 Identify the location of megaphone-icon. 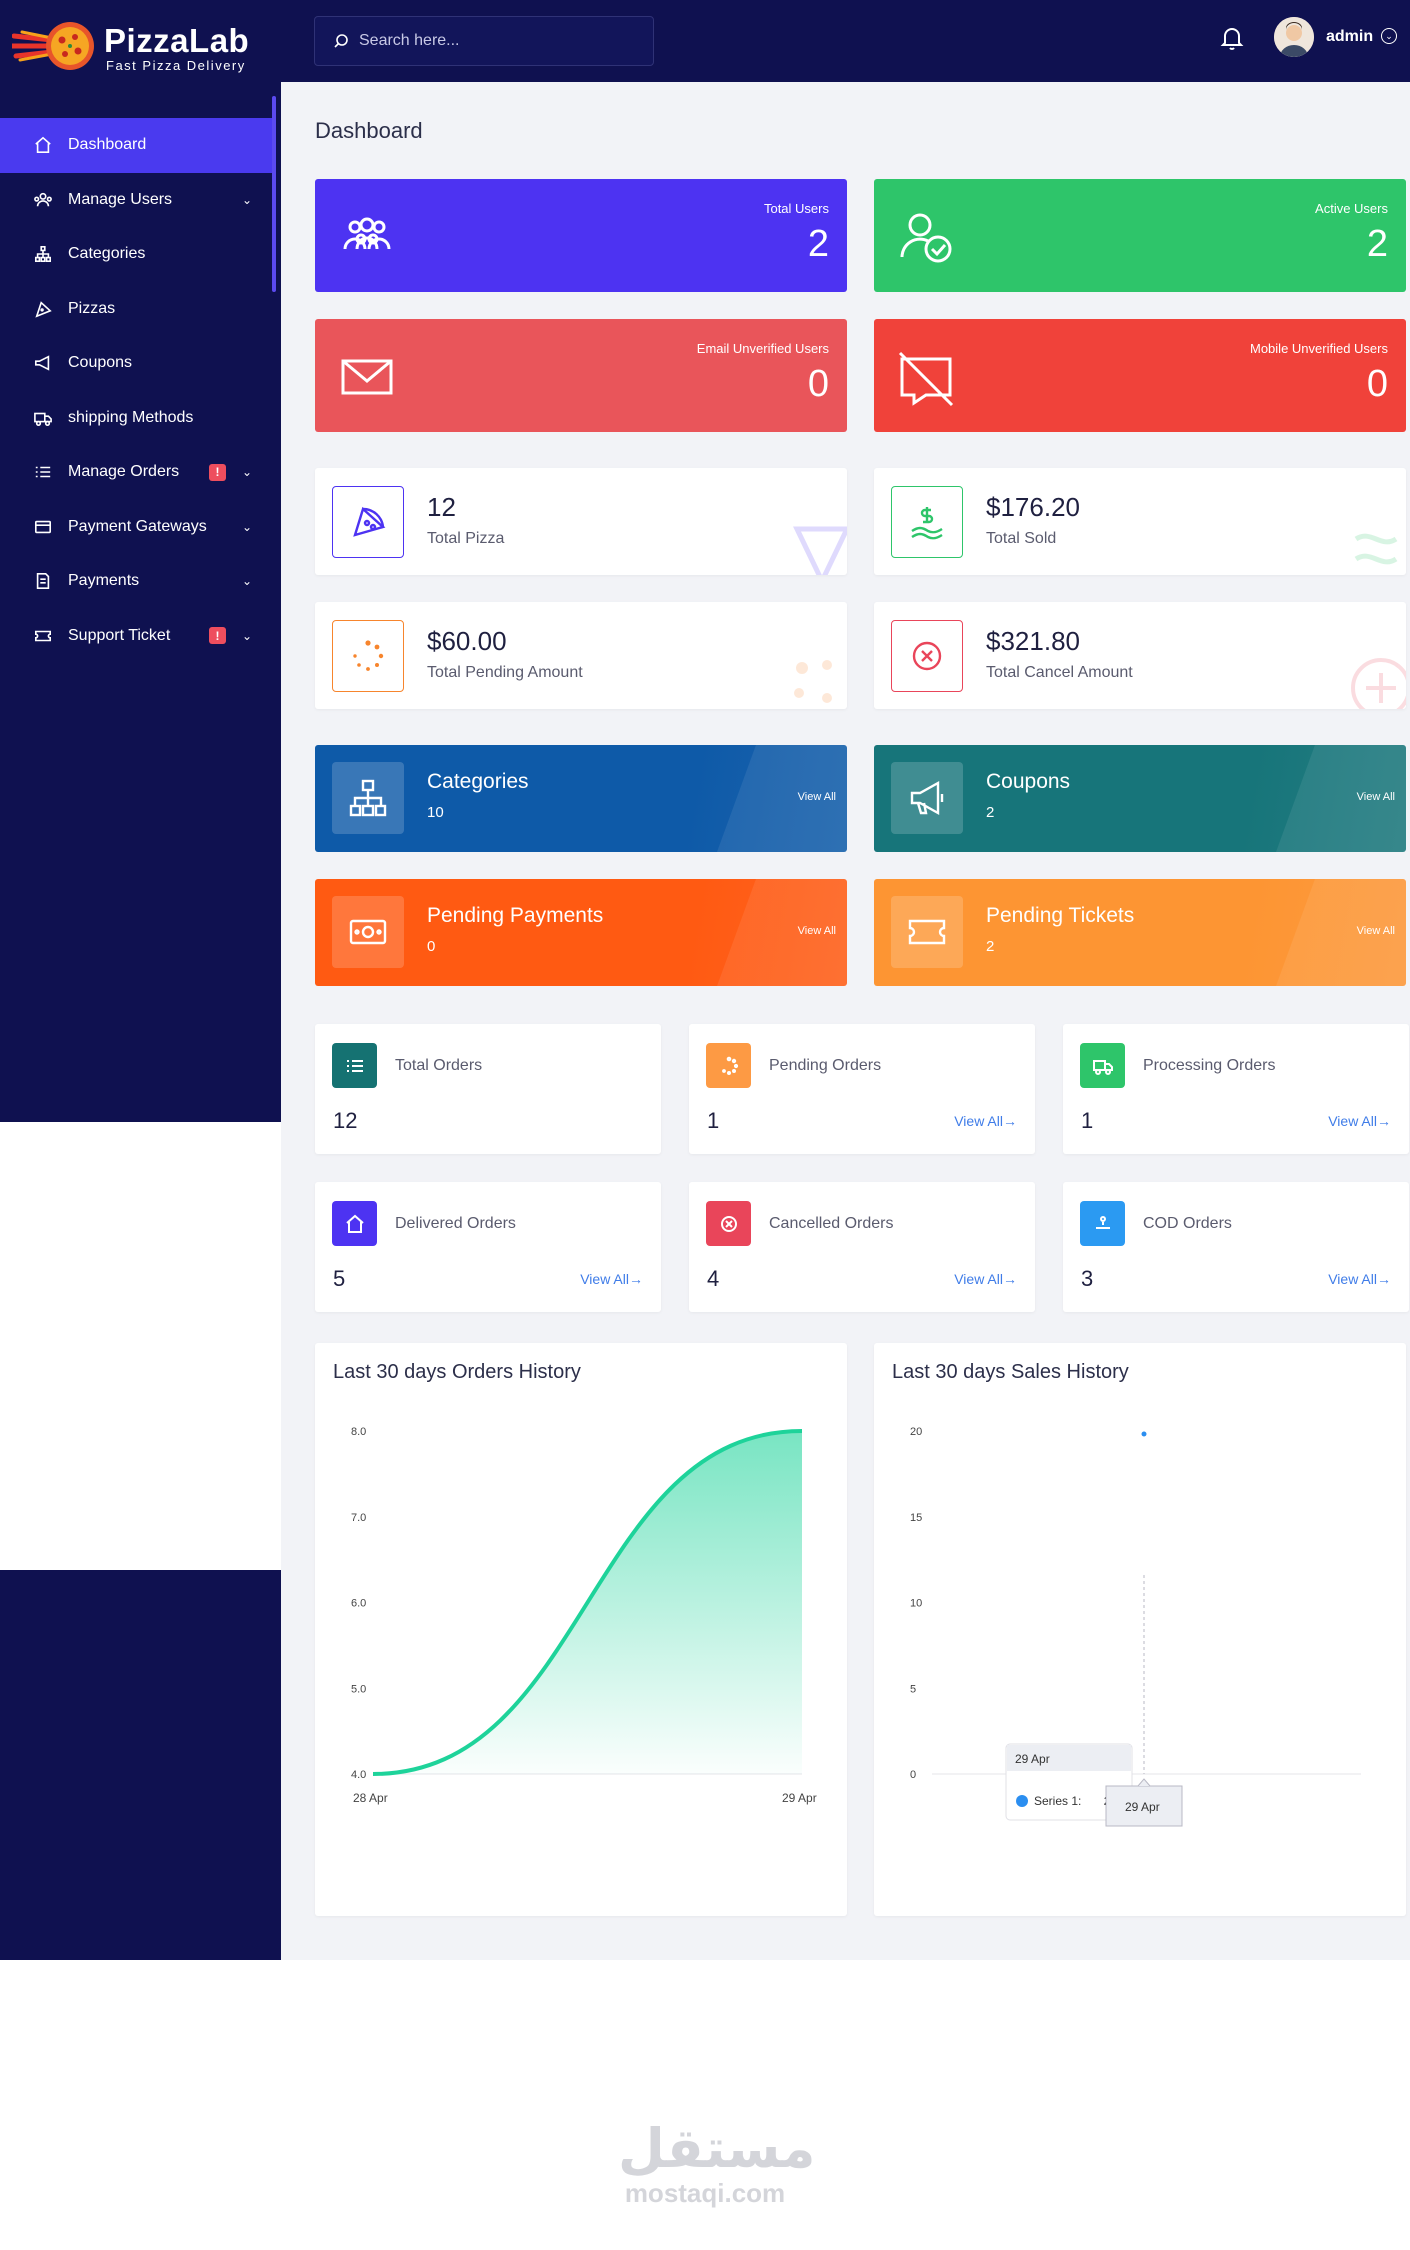
(43, 363).